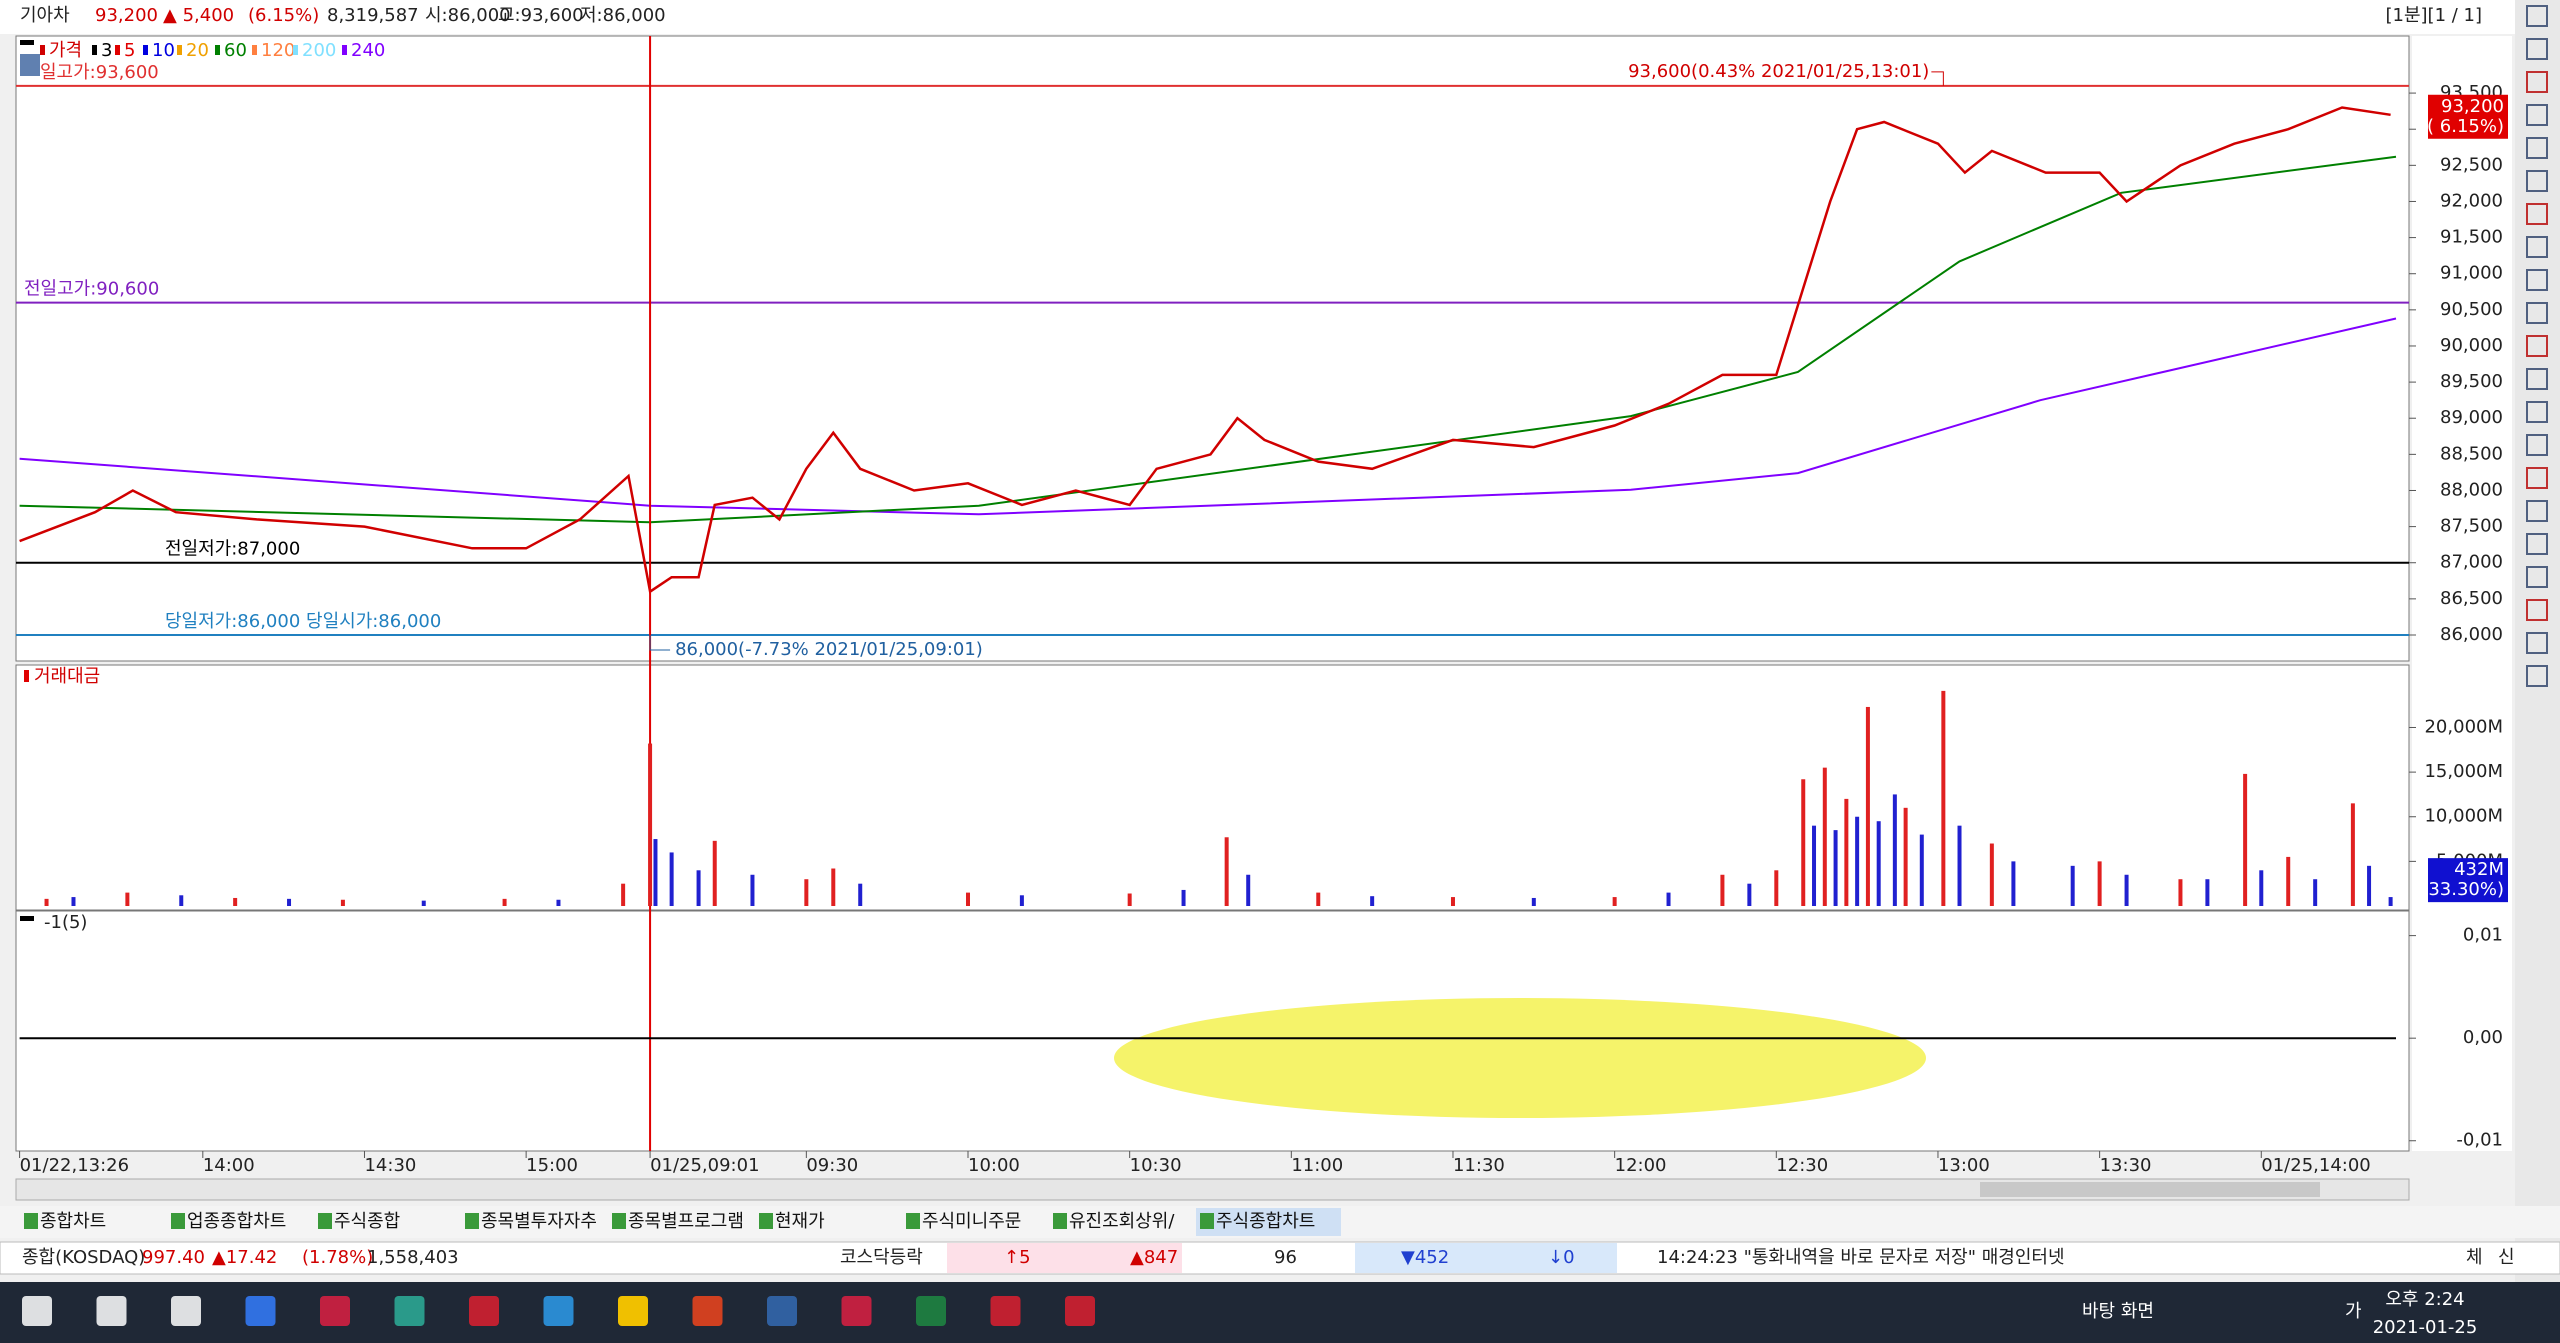  What do you see at coordinates (278, 50) in the screenshot?
I see `legend-label: 120` at bounding box center [278, 50].